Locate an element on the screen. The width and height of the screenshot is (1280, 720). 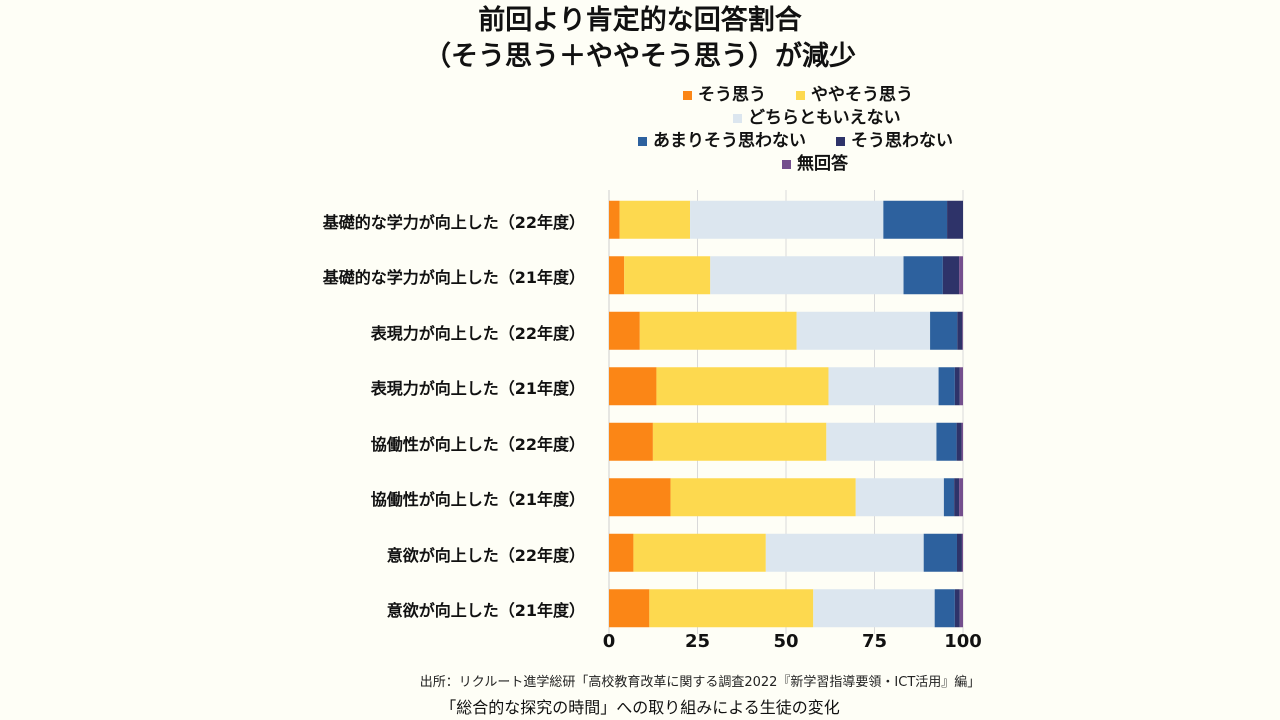
category-label: 協働性が向上した（22年度） is located at coordinates (477, 444).